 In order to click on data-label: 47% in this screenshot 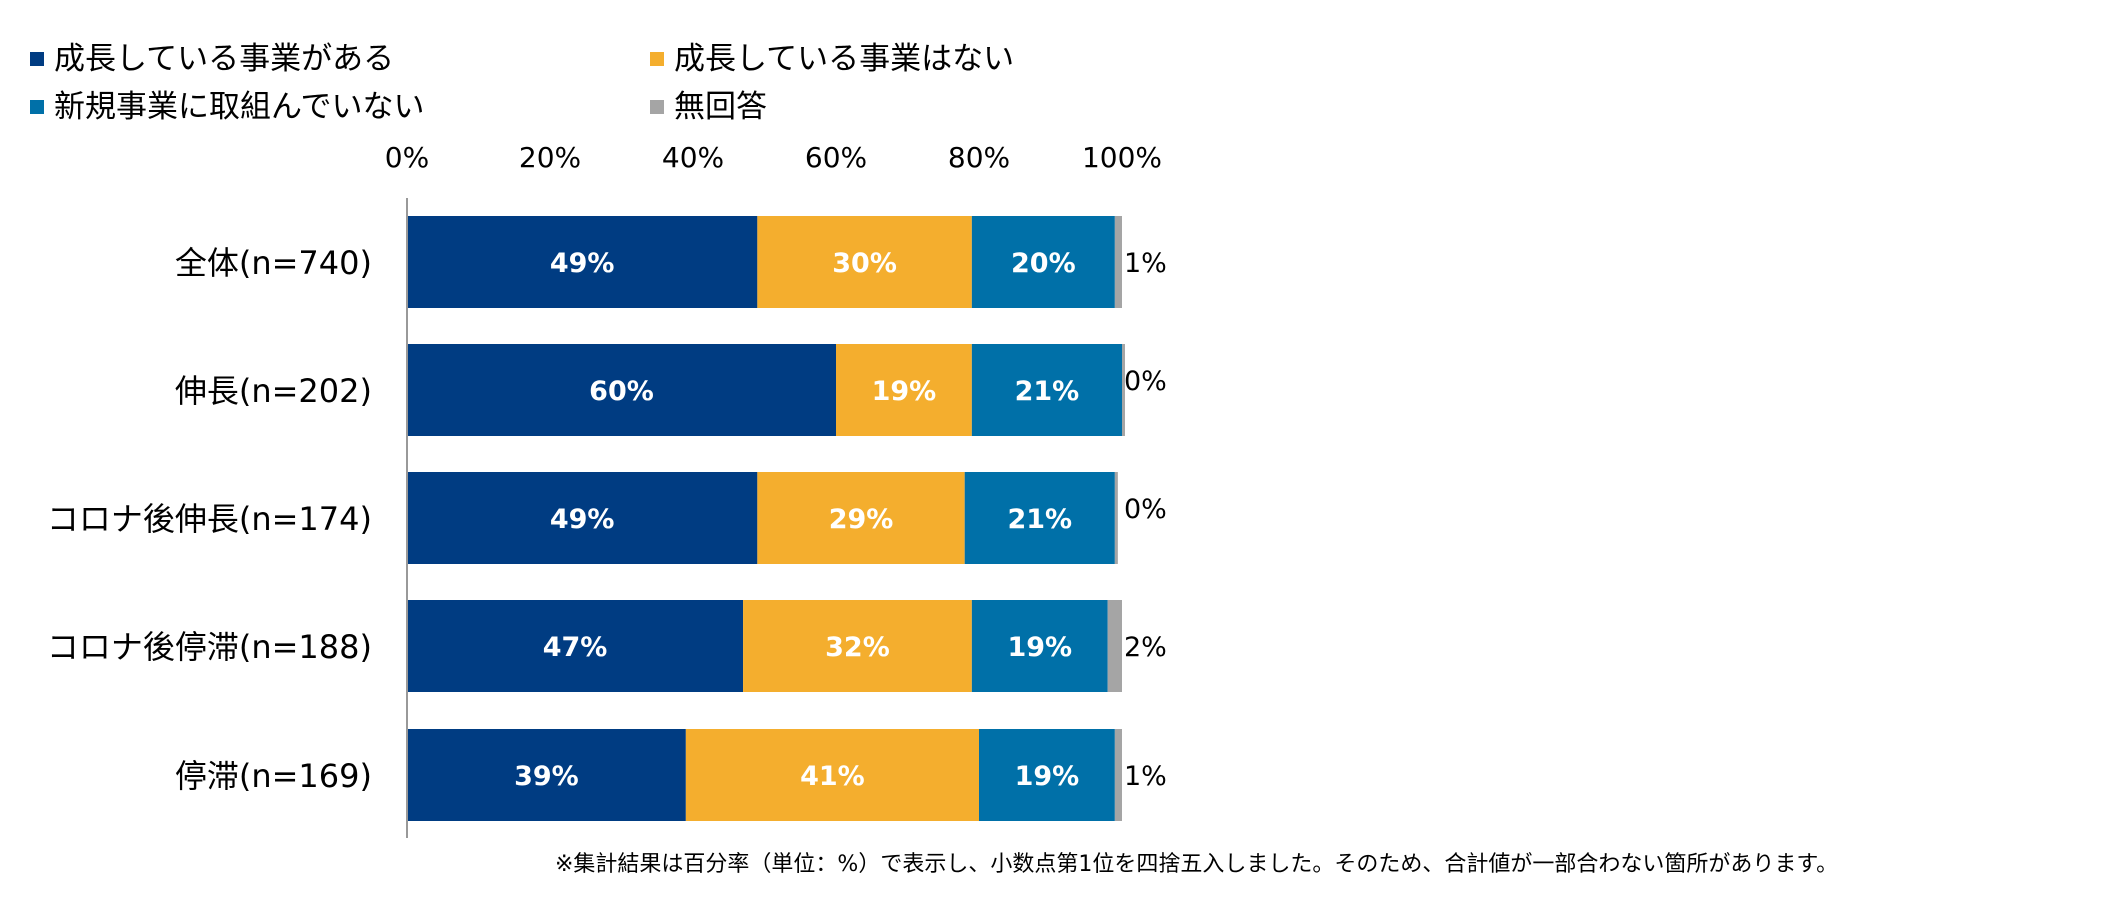, I will do `click(575, 647)`.